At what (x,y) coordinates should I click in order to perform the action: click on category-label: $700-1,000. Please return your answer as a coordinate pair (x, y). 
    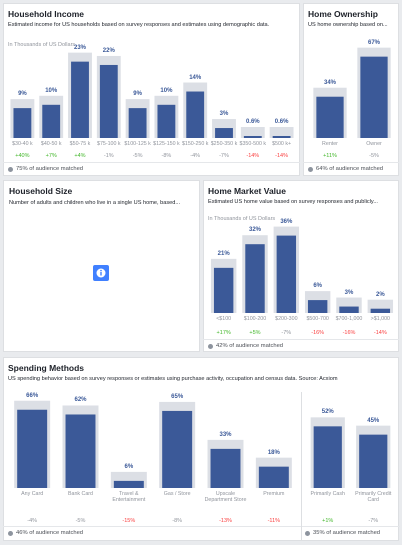
    Looking at the image, I should click on (349, 319).